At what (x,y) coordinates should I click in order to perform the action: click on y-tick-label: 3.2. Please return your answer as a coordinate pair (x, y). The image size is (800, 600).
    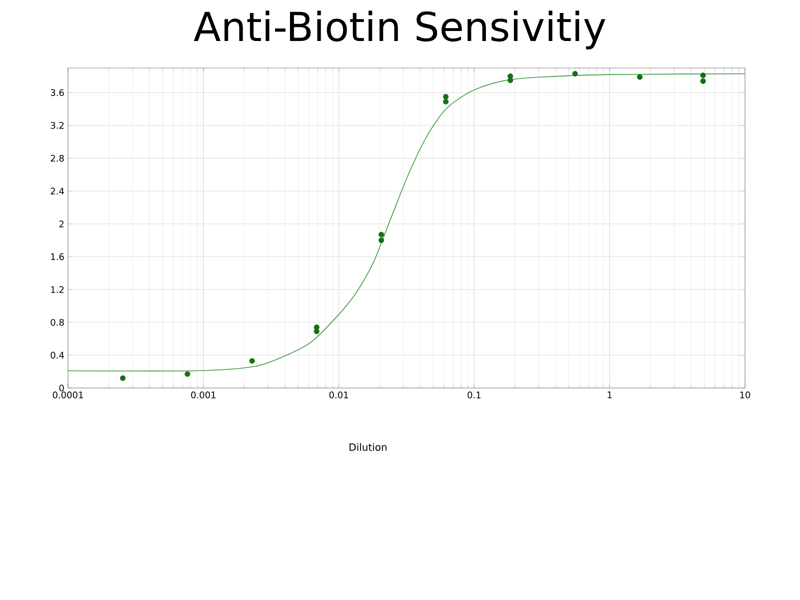
    Looking at the image, I should click on (57, 125).